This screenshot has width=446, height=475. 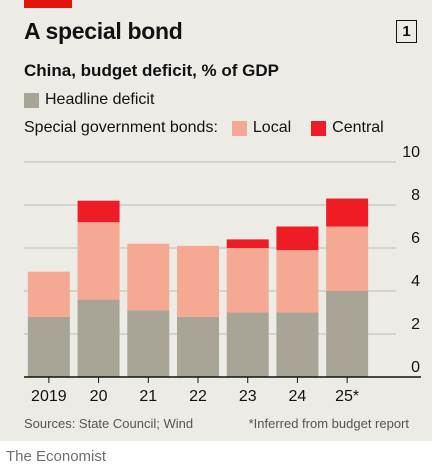 What do you see at coordinates (49, 396) in the screenshot?
I see `x-tick-label: 2019` at bounding box center [49, 396].